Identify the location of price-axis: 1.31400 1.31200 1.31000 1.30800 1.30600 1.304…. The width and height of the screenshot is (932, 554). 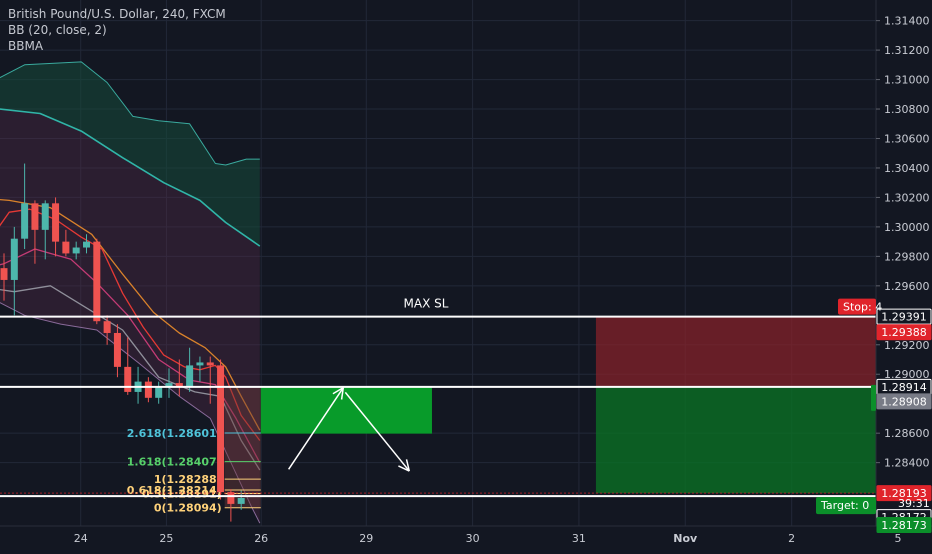
(903, 275).